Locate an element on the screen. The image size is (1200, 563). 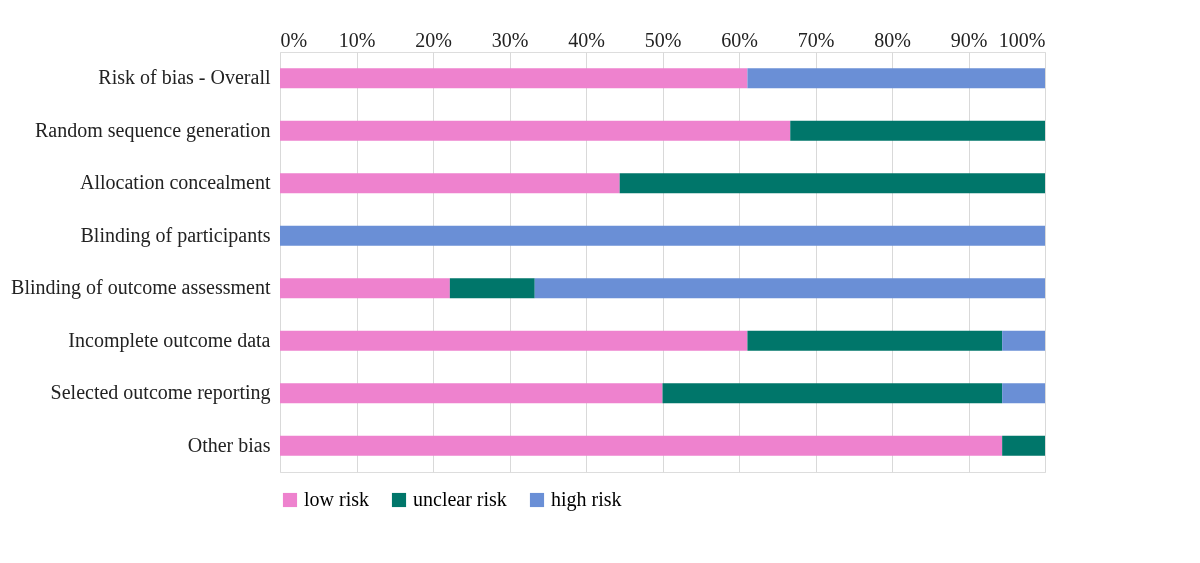
y-tick-label: Allocation concealment is located at coordinates (175, 182).